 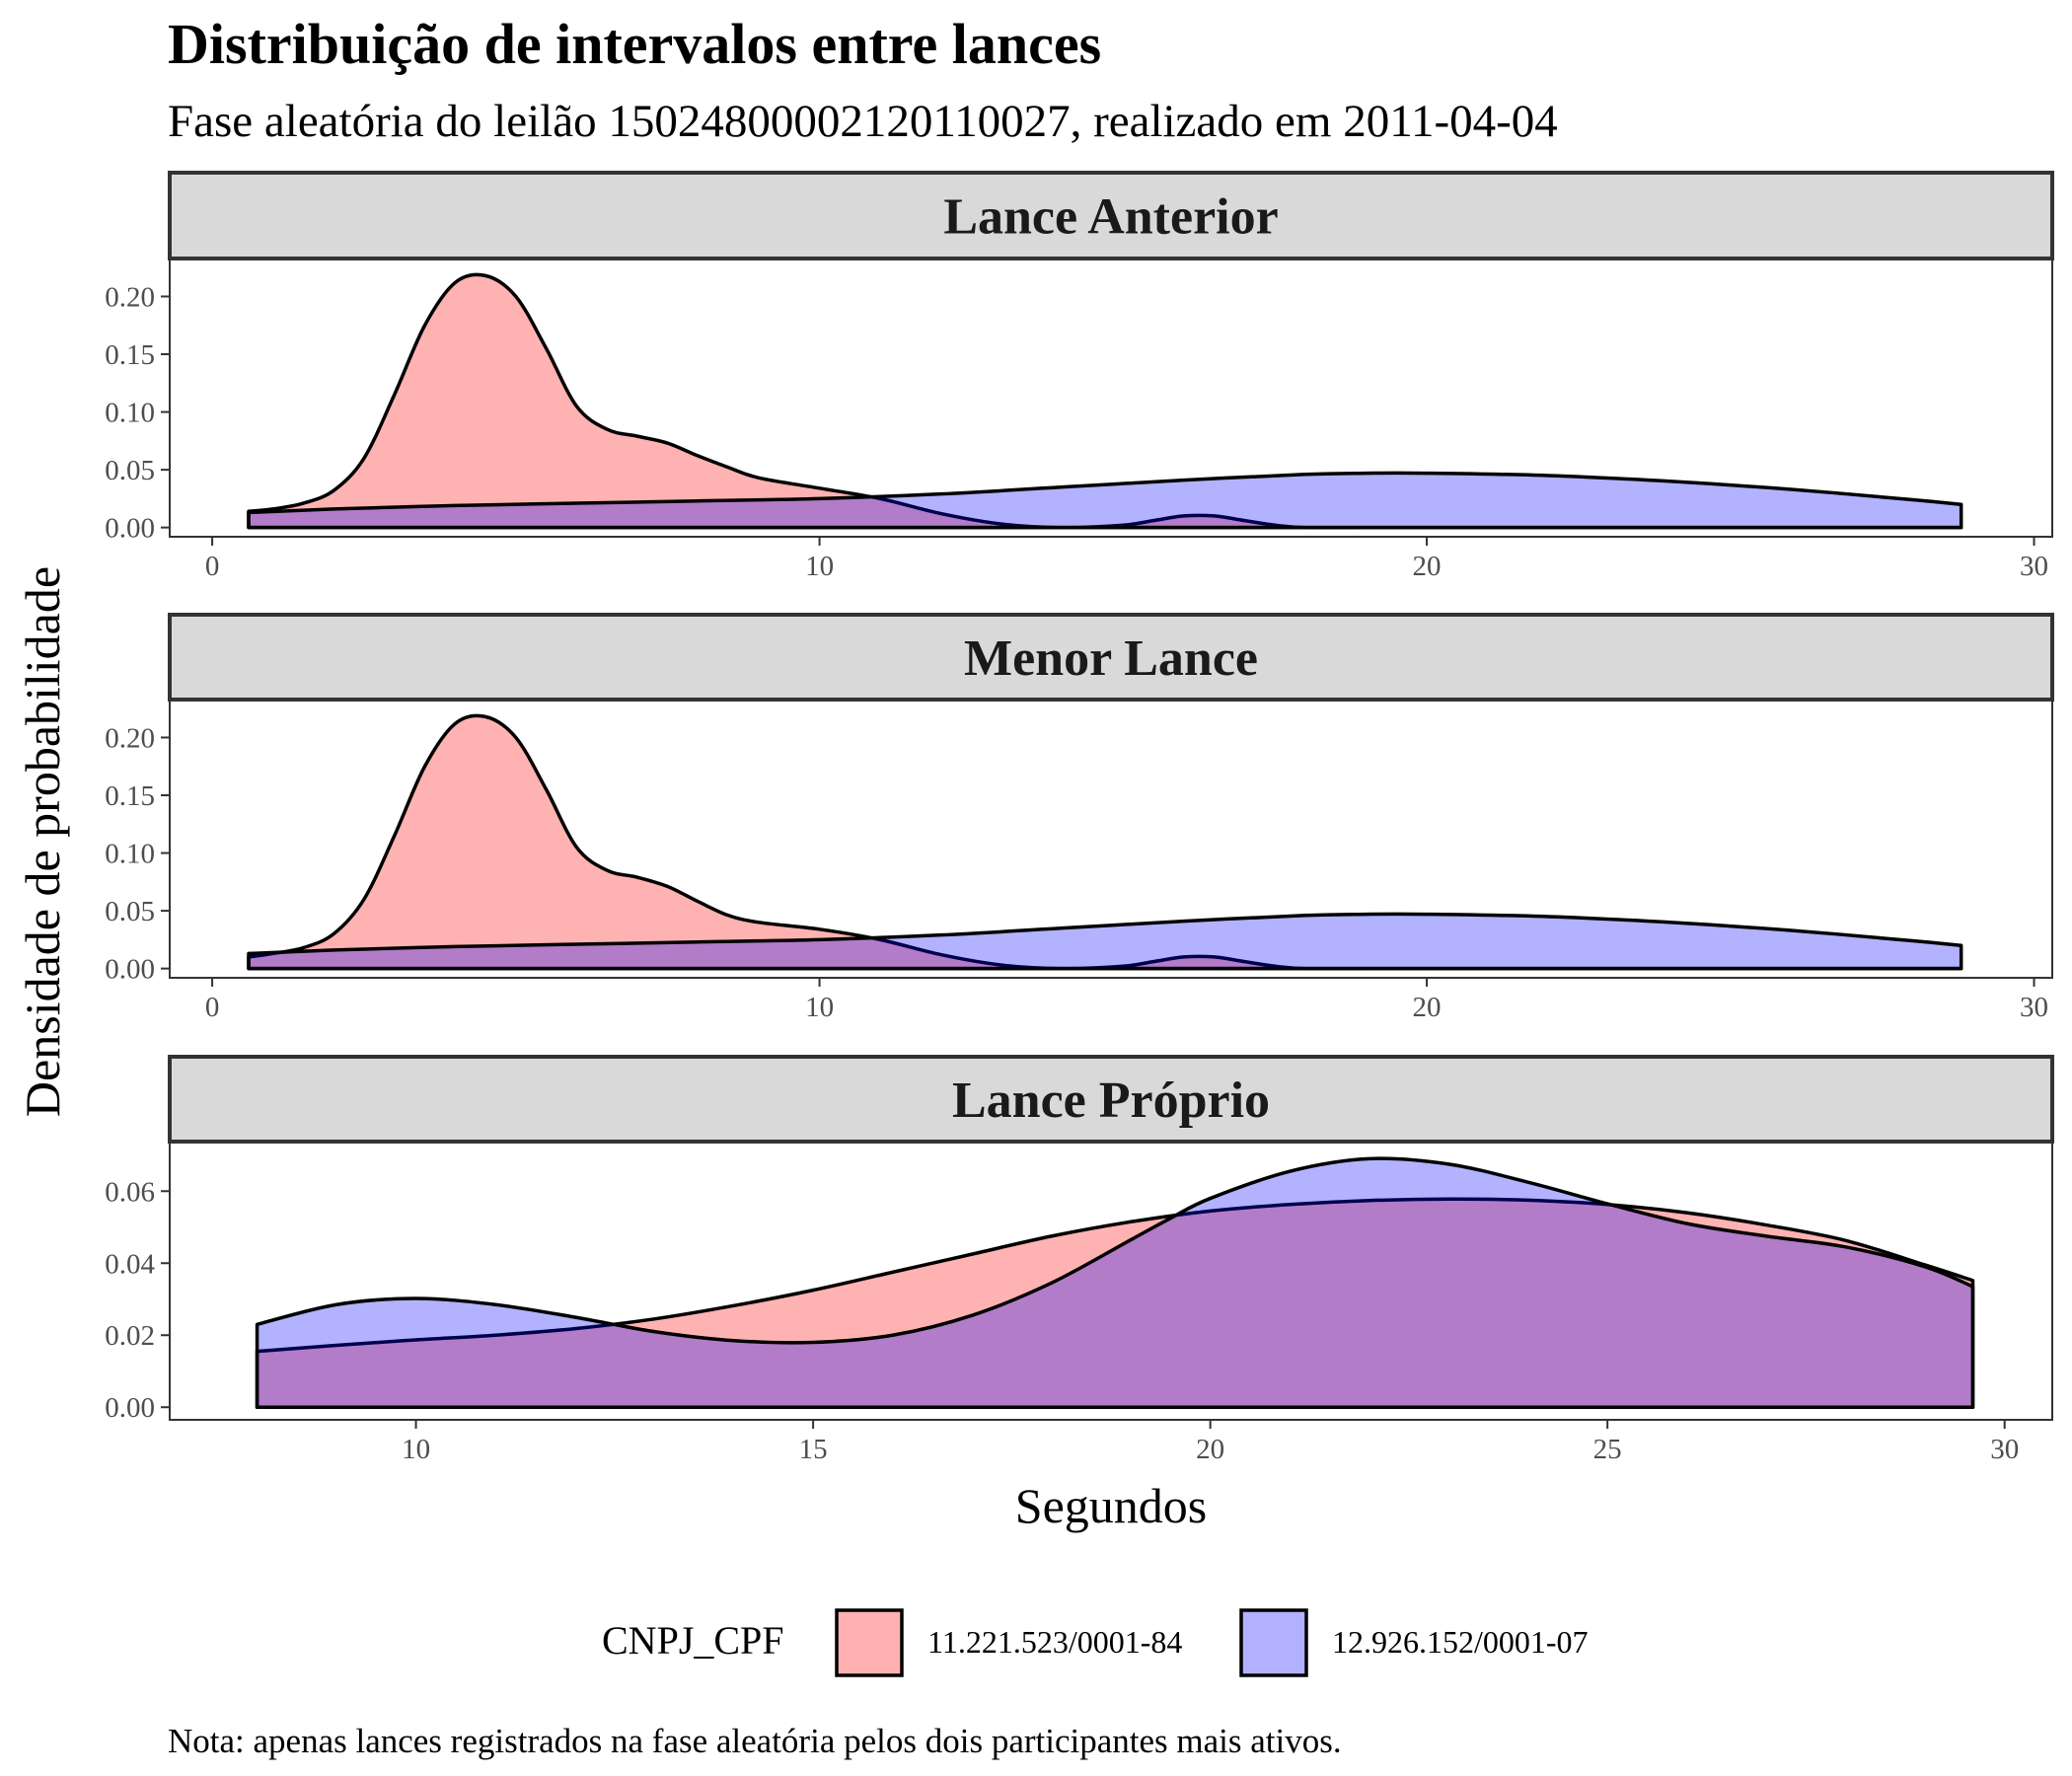 What do you see at coordinates (814, 1450) in the screenshot?
I see `x-tick-label: 15` at bounding box center [814, 1450].